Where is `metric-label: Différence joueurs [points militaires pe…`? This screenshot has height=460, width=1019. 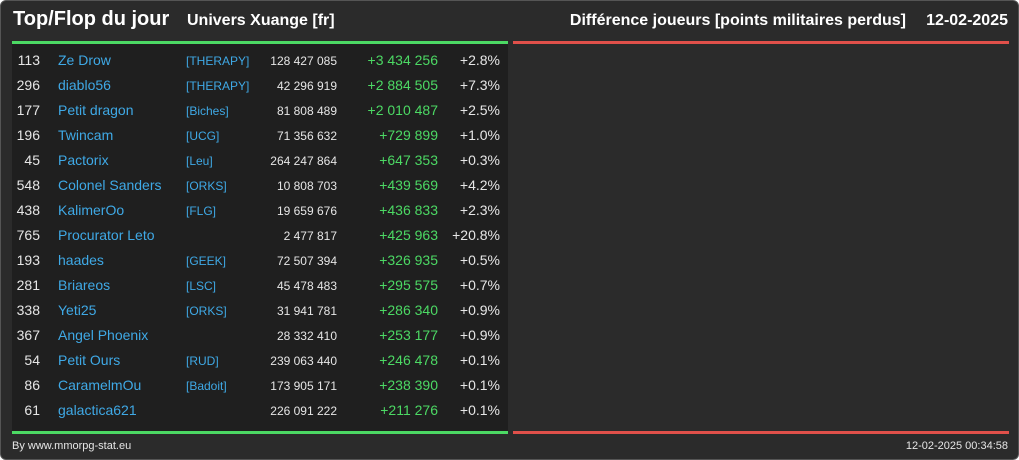 metric-label: Différence joueurs [points militaires pe… is located at coordinates (737, 20).